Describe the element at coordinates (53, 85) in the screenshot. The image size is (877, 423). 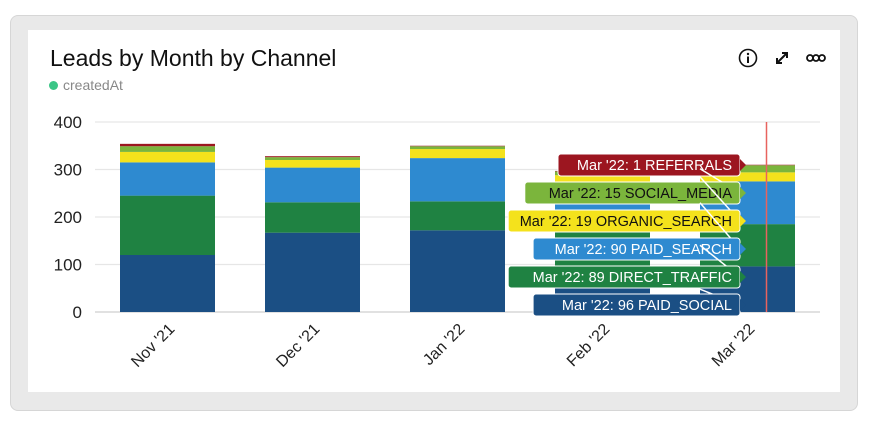
I see `status-dot-icon` at that location.